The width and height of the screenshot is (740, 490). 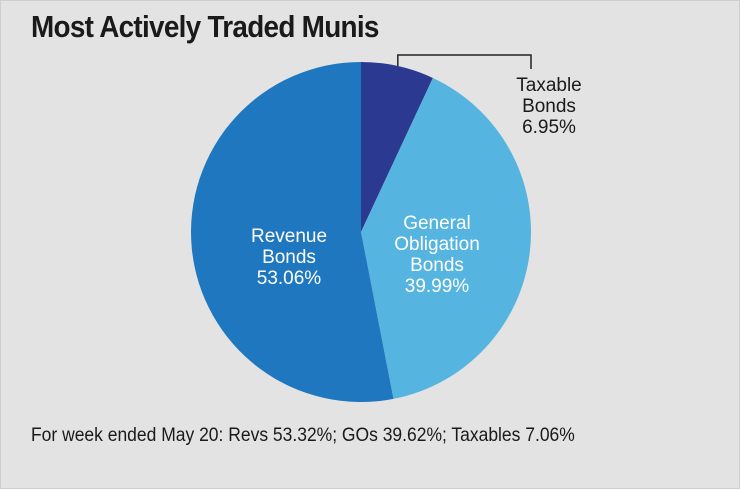 I want to click on chart-title: Most Actively Traded Munis, so click(x=205, y=26).